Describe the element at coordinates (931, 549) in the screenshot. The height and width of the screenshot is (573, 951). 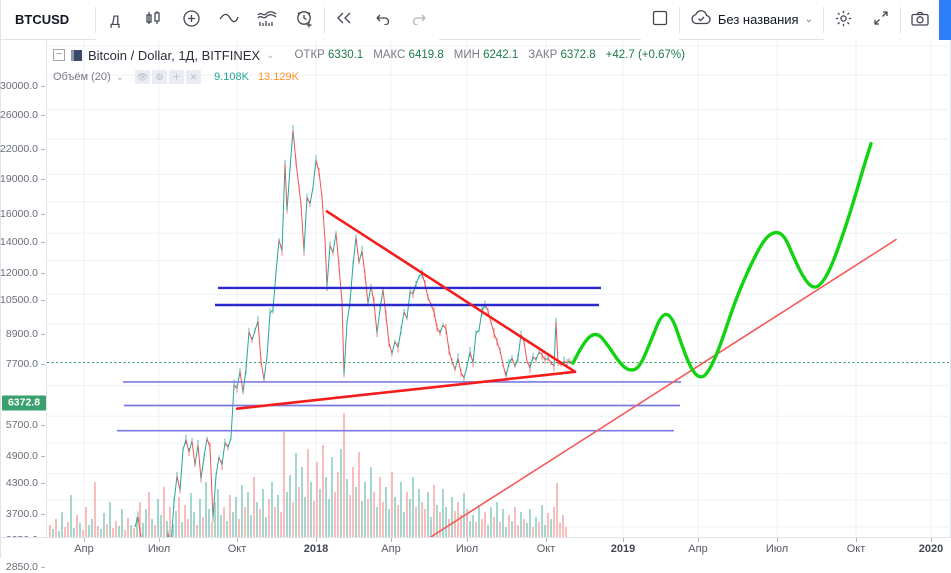
I see `time-tick-label: 2020` at that location.